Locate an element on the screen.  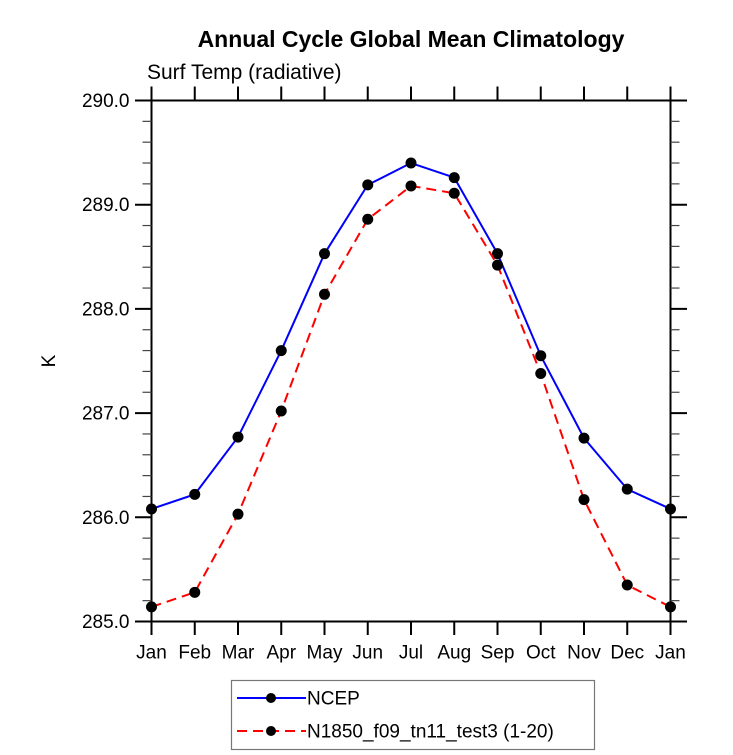
y-tick-label: 288.0 is located at coordinates (106, 309).